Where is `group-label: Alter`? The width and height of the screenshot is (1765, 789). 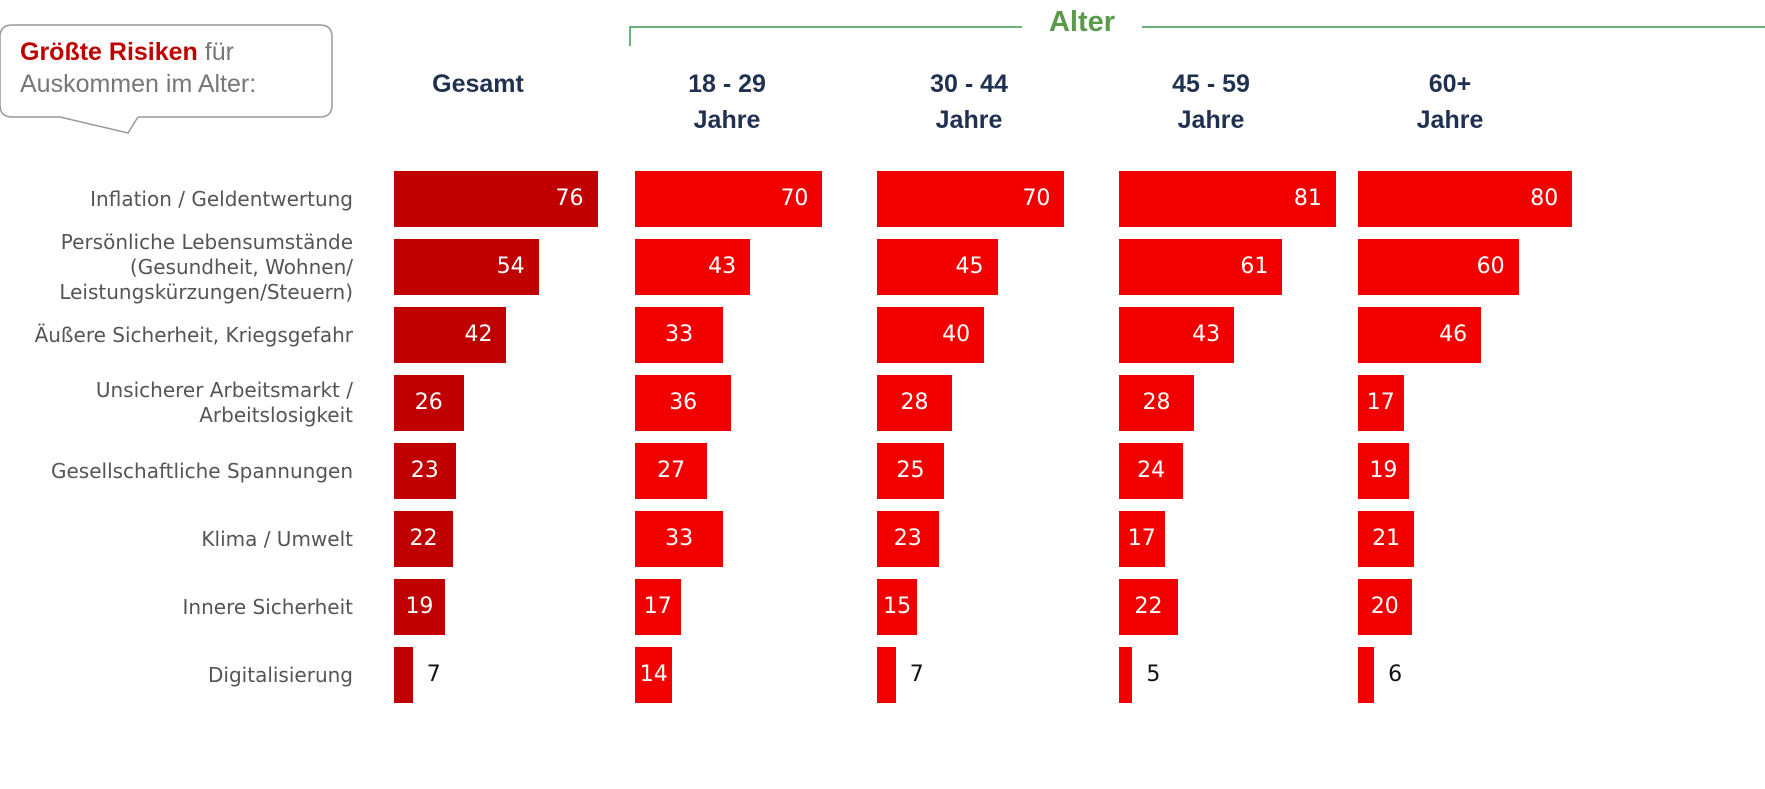
group-label: Alter is located at coordinates (1082, 22).